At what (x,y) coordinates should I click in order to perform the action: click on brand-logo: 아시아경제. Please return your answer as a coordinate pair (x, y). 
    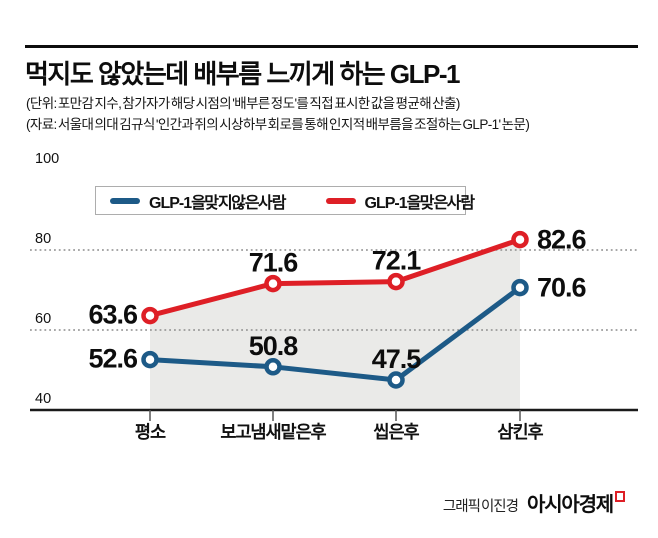
    Looking at the image, I should click on (570, 505).